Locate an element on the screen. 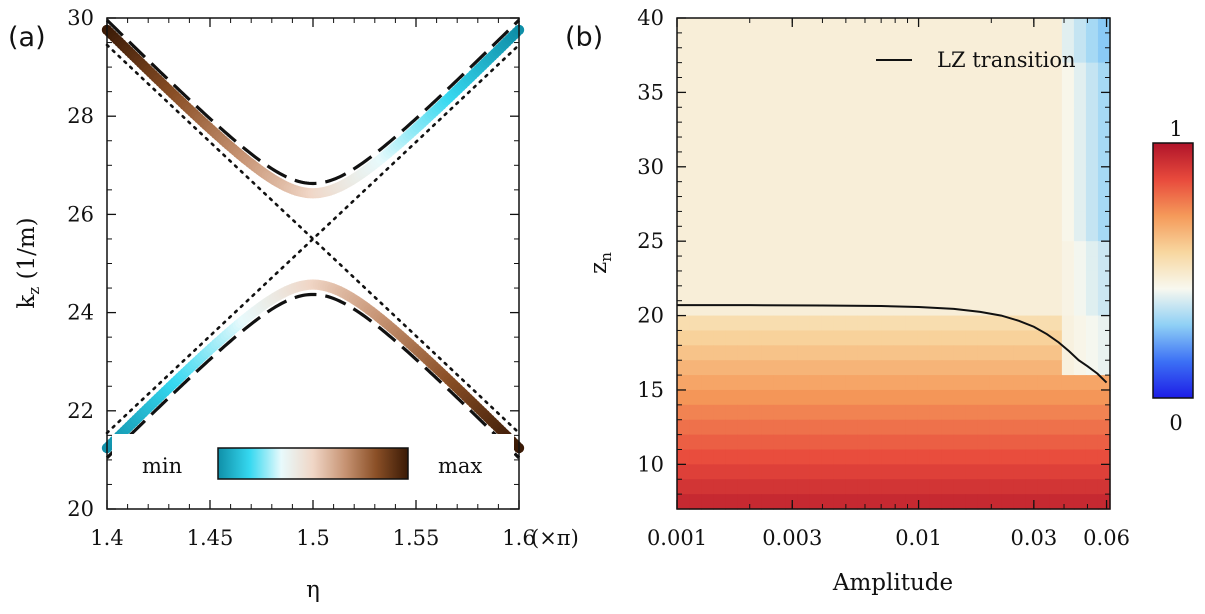 The height and width of the screenshot is (614, 1205). y-axis-label-main: k is located at coordinates (27, 301).